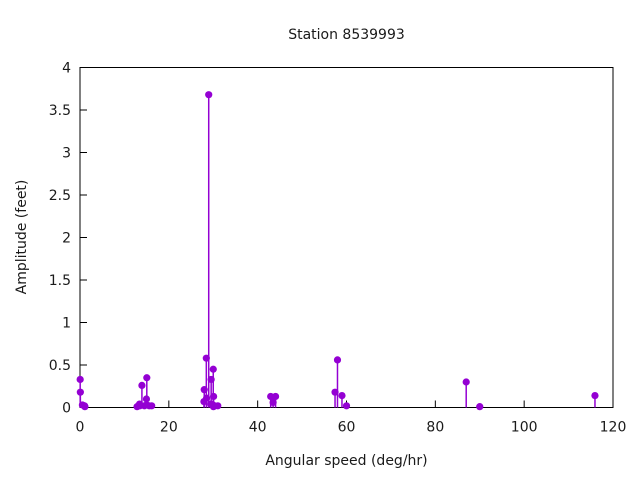  Describe the element at coordinates (60, 196) in the screenshot. I see `y-tick-label: 2.5` at that location.